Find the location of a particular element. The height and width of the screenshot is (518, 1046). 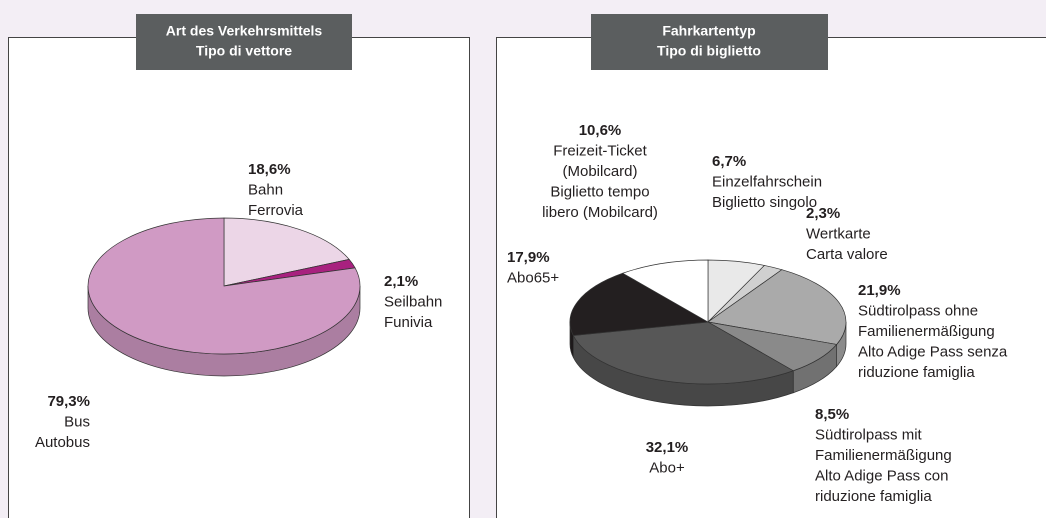

value-label: 2,1% is located at coordinates (401, 281).